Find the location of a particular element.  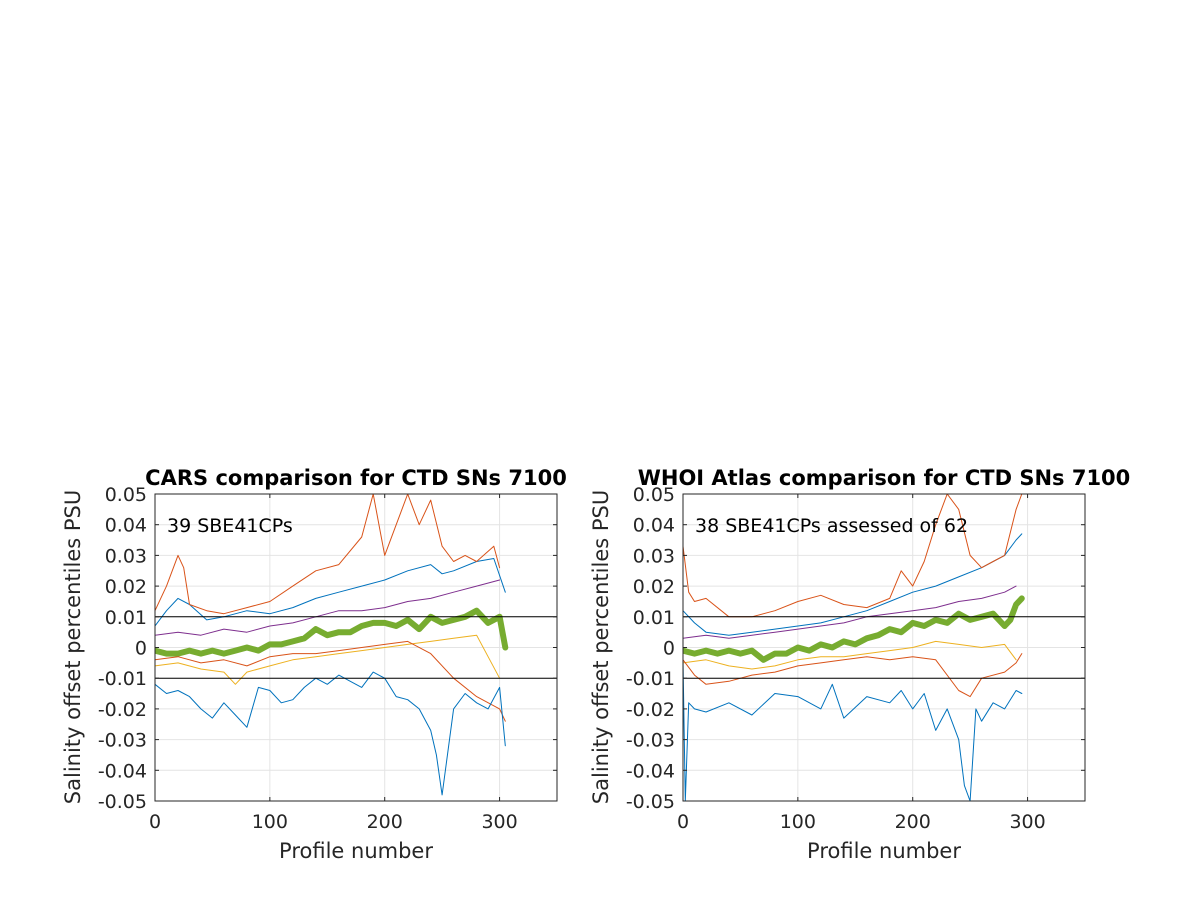

chart-title: WHOI Atlas comparison for CTD SNs 7100 is located at coordinates (884, 478).